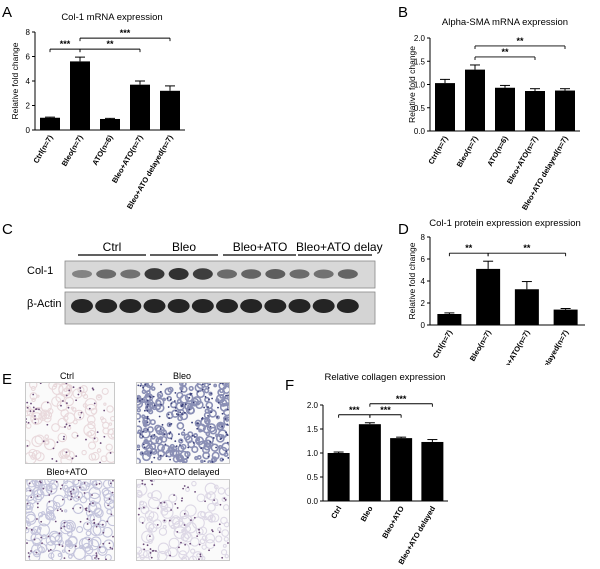 This screenshot has width=600, height=569. What do you see at coordinates (65, 44) in the screenshot?
I see `significance-label: ***` at bounding box center [65, 44].